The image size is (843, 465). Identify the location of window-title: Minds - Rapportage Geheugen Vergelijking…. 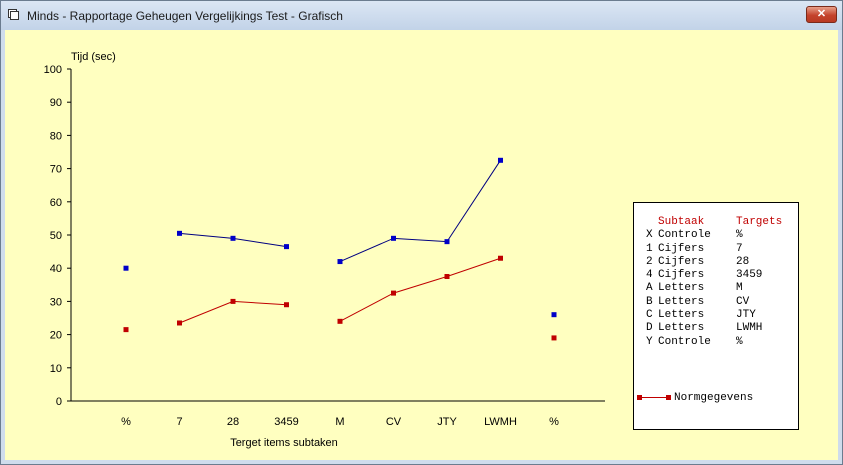
(185, 16).